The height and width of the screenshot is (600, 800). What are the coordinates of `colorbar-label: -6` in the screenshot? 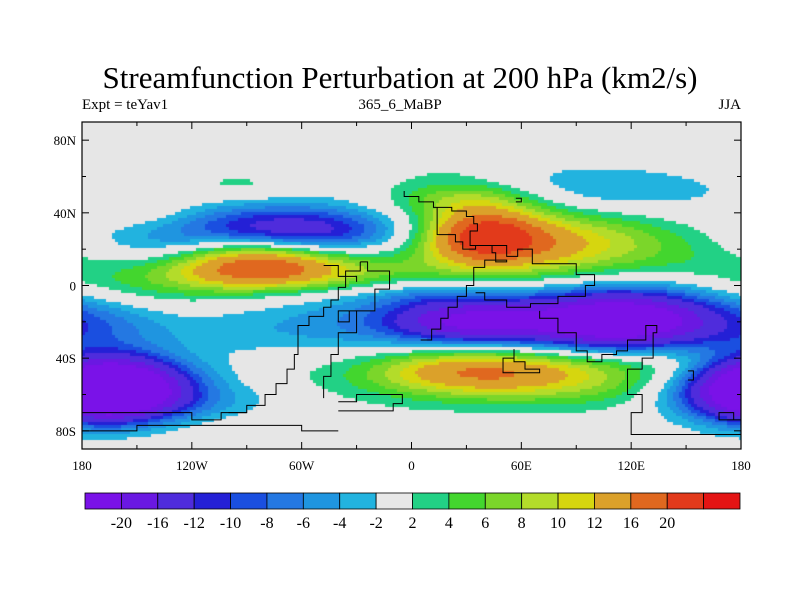 It's located at (303, 523).